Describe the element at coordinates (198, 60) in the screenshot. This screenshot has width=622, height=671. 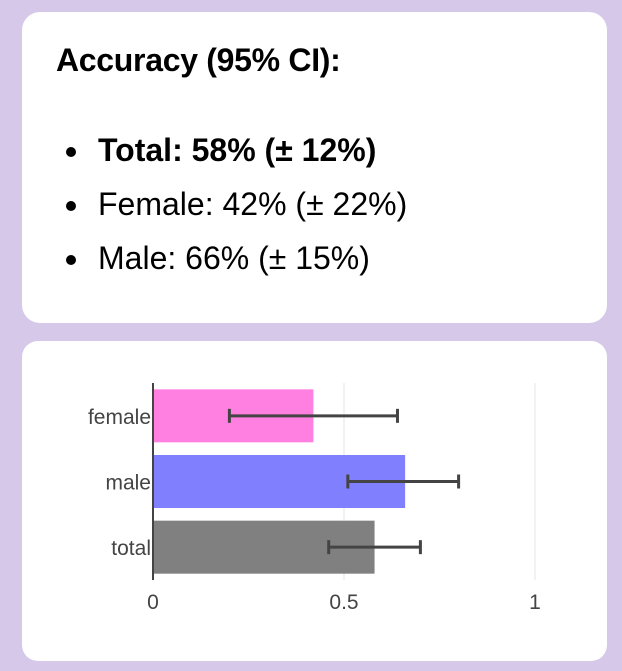
I see `summary-title: Accuracy (95% CI):` at that location.